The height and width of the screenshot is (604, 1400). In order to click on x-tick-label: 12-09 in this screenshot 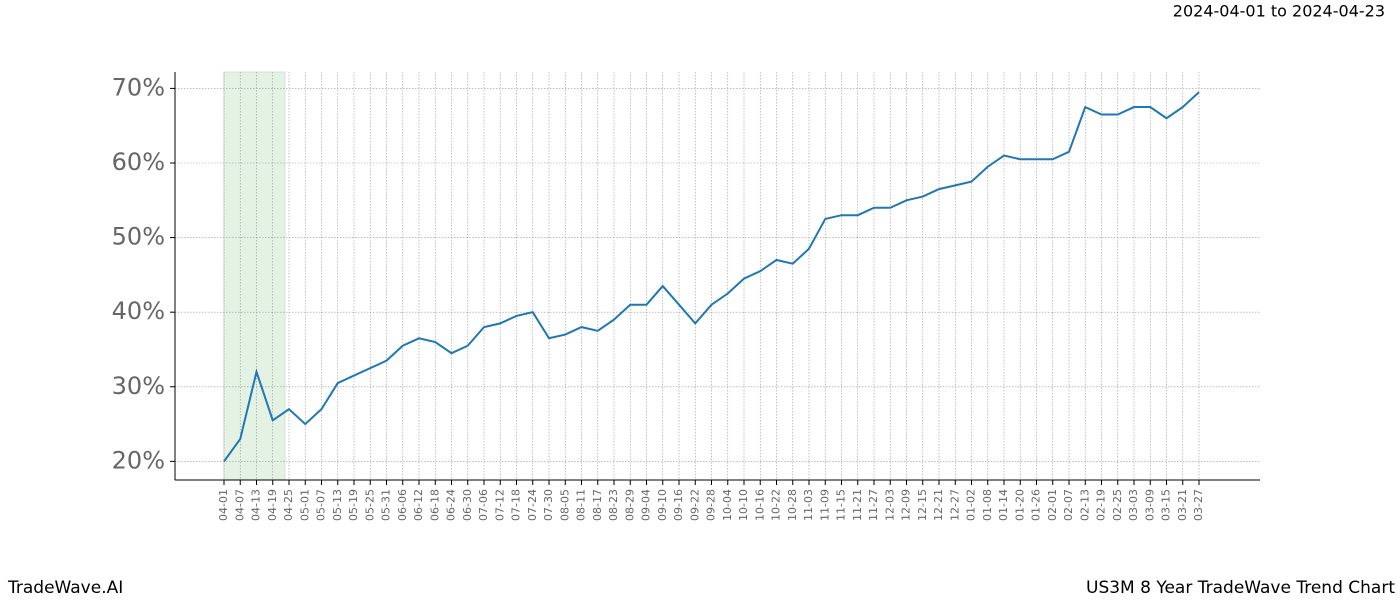, I will do `click(906, 505)`.